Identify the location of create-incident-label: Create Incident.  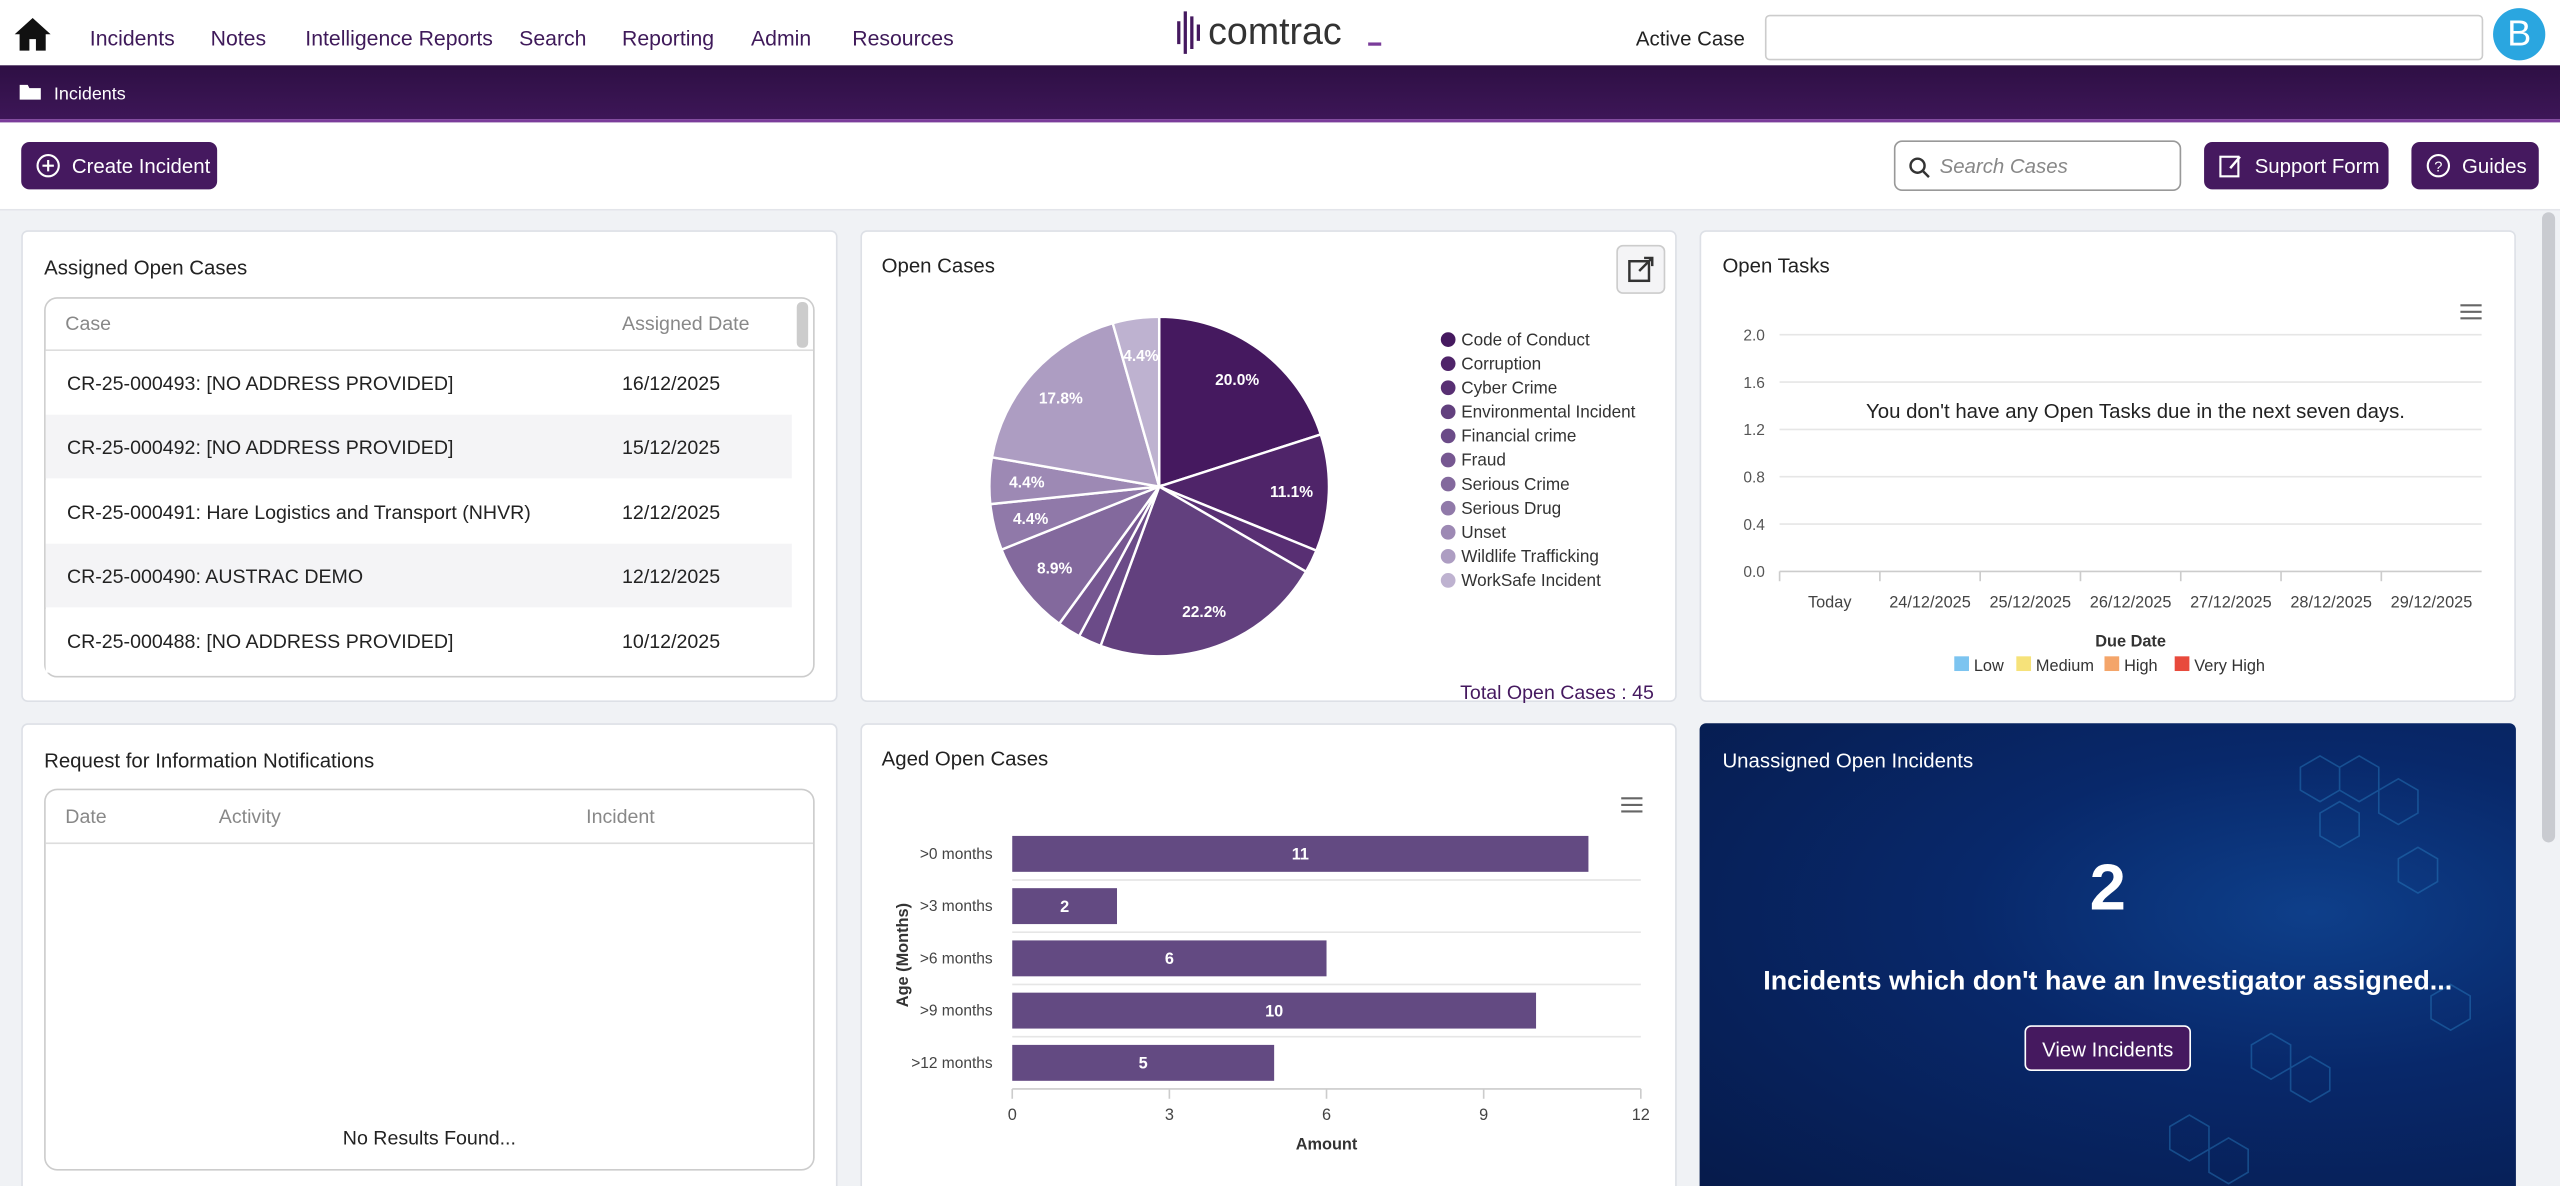
(141, 166).